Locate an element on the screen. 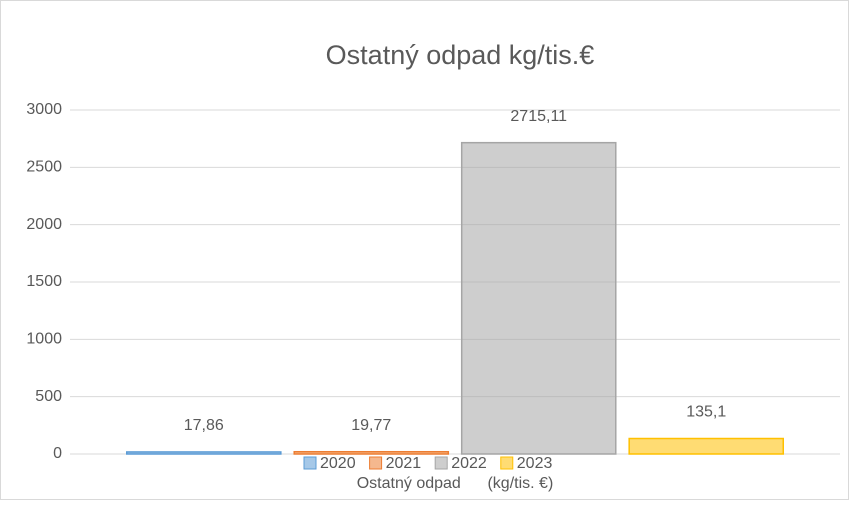  y-tick-label: 500 is located at coordinates (48, 396).